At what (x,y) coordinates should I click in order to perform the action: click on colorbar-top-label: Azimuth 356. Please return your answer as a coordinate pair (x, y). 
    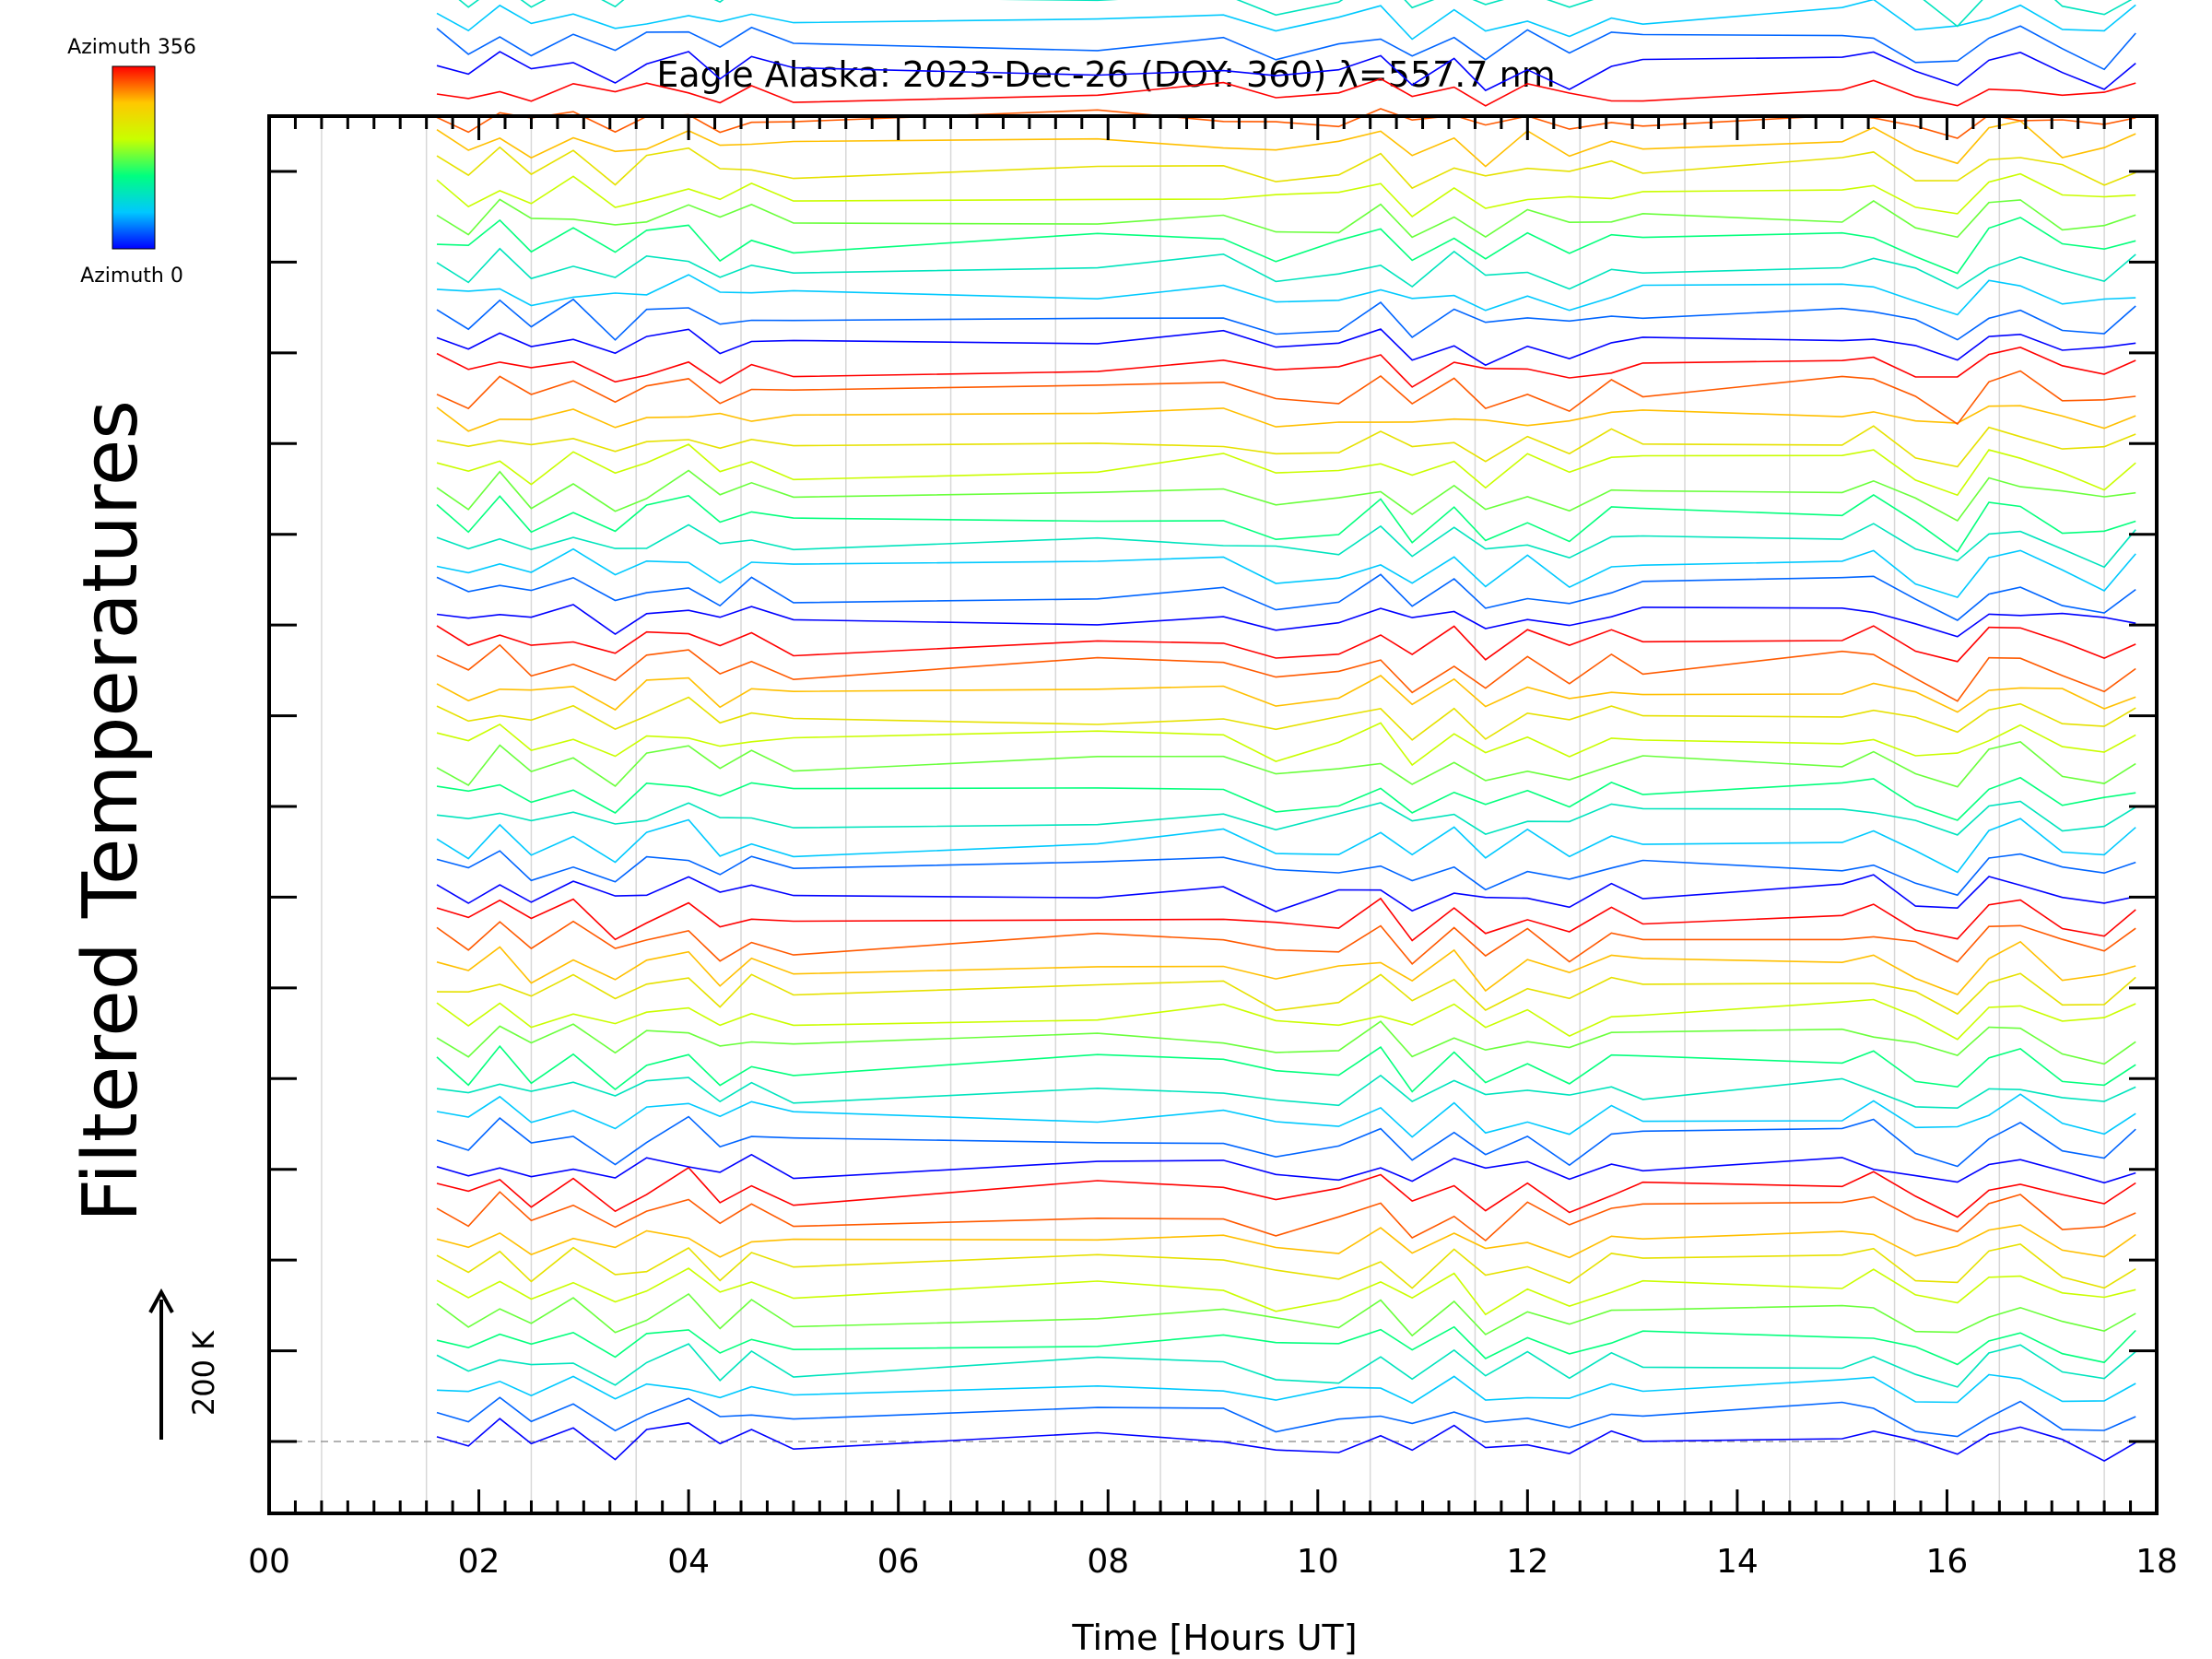
    Looking at the image, I should click on (131, 47).